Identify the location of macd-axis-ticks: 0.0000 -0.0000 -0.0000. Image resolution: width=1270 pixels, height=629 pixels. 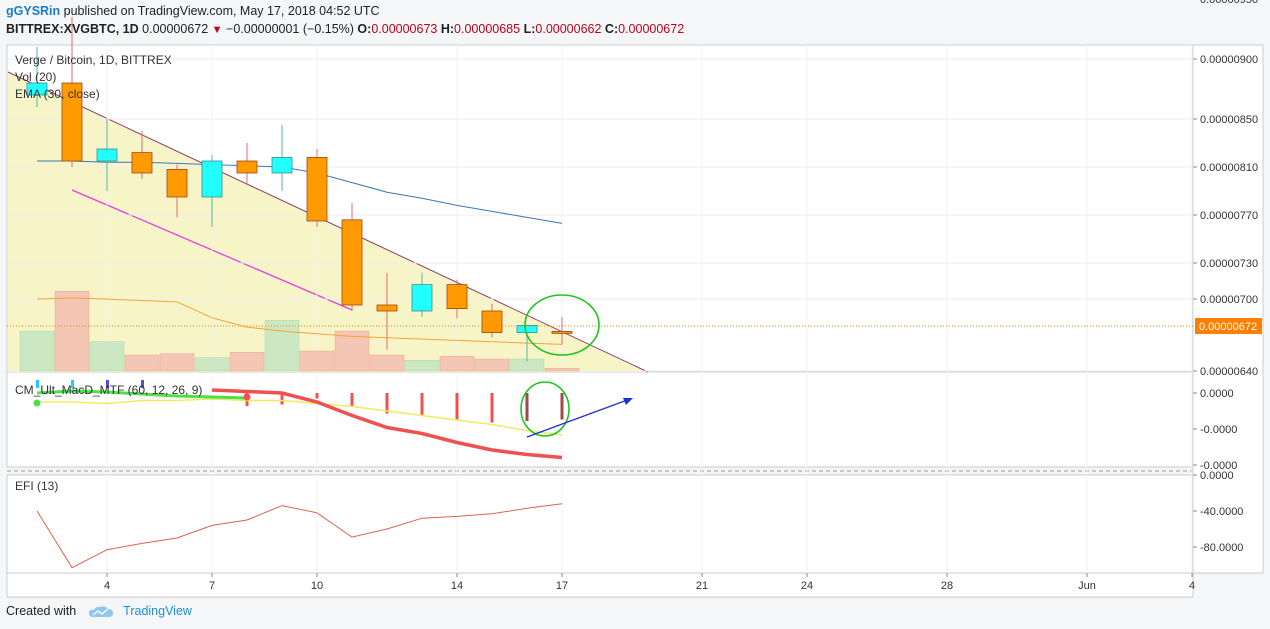
(1215, 430).